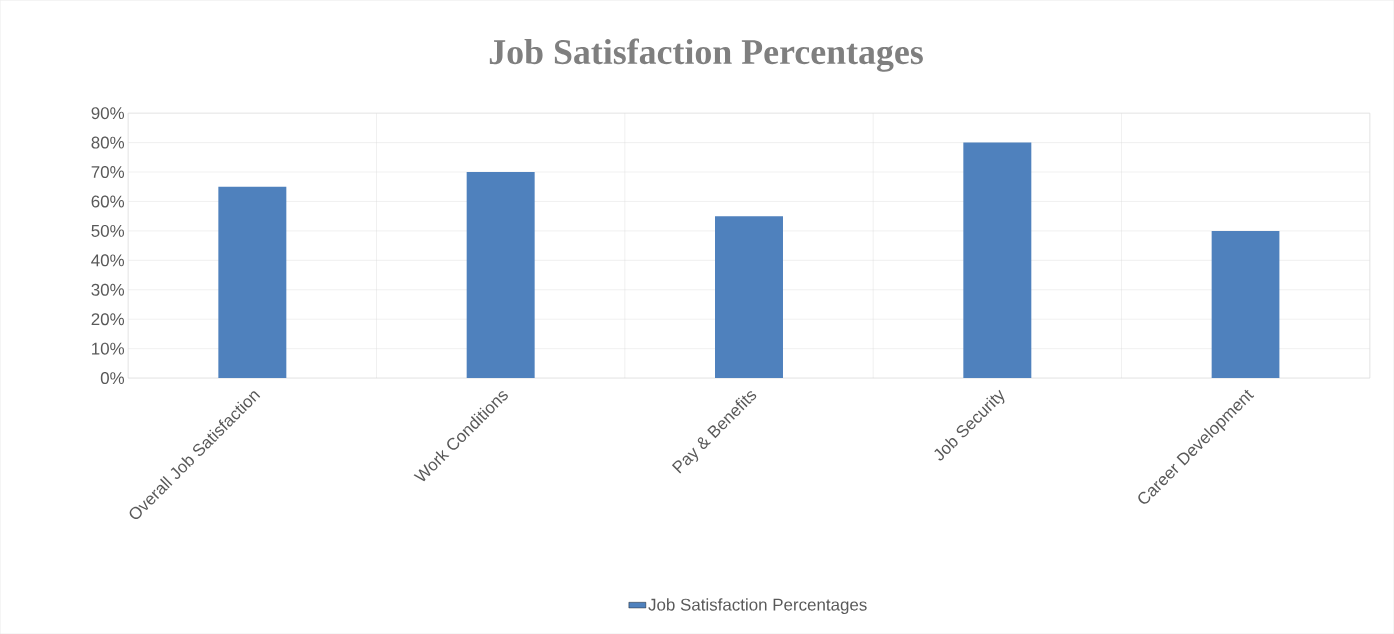  Describe the element at coordinates (108, 201) in the screenshot. I see `y-tick-label: 60%` at that location.